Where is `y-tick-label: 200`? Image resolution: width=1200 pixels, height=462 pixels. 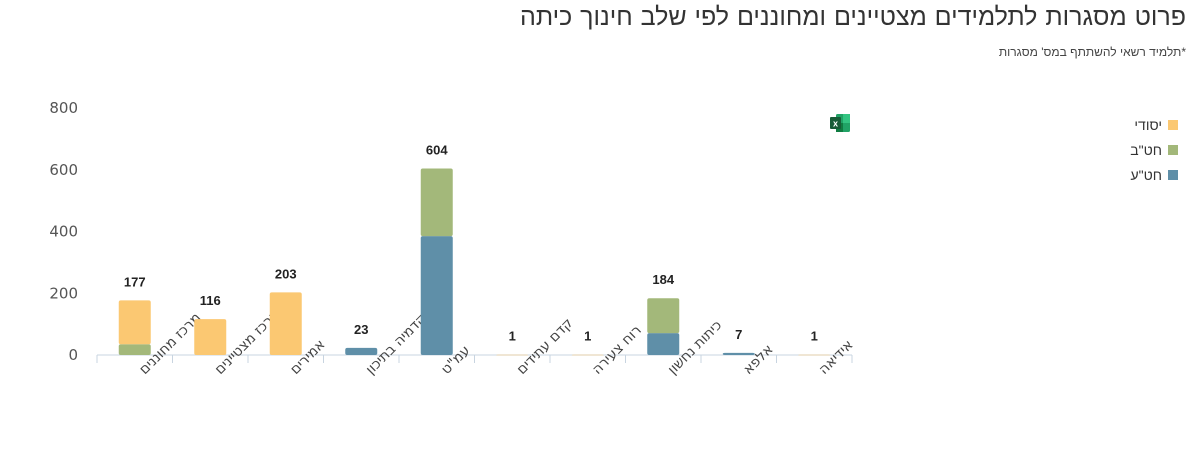 y-tick-label: 200 is located at coordinates (63, 293).